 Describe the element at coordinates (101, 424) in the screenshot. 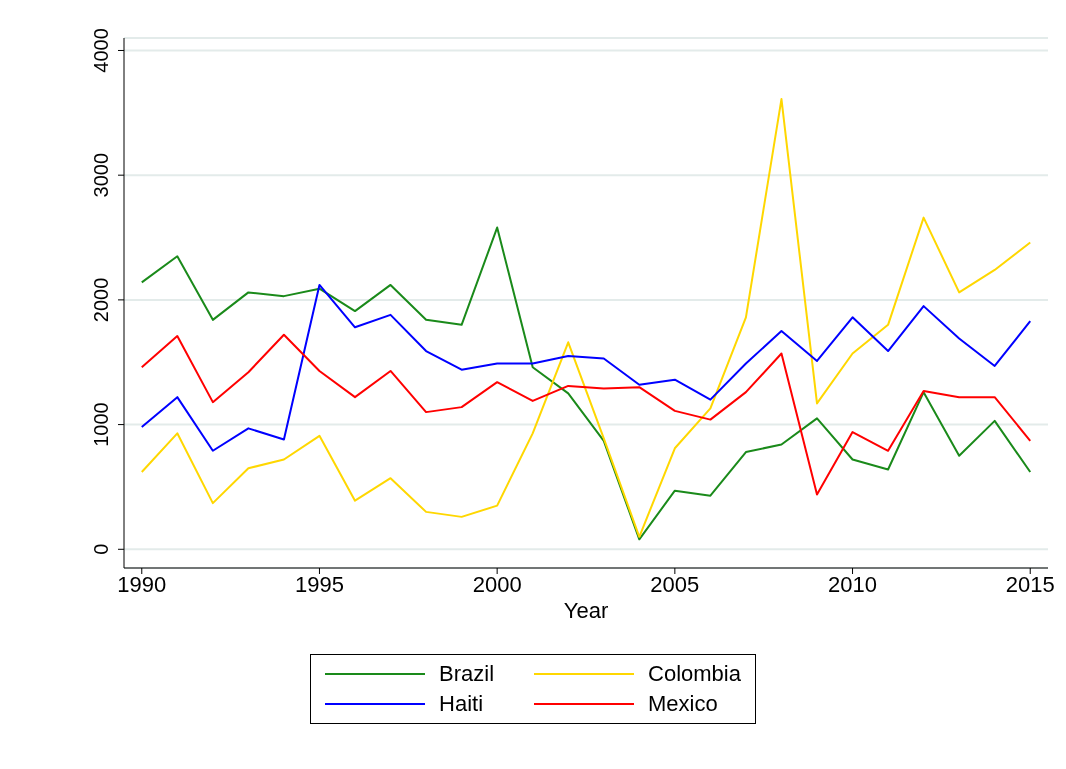

I see `y-tick-label: 1000` at that location.